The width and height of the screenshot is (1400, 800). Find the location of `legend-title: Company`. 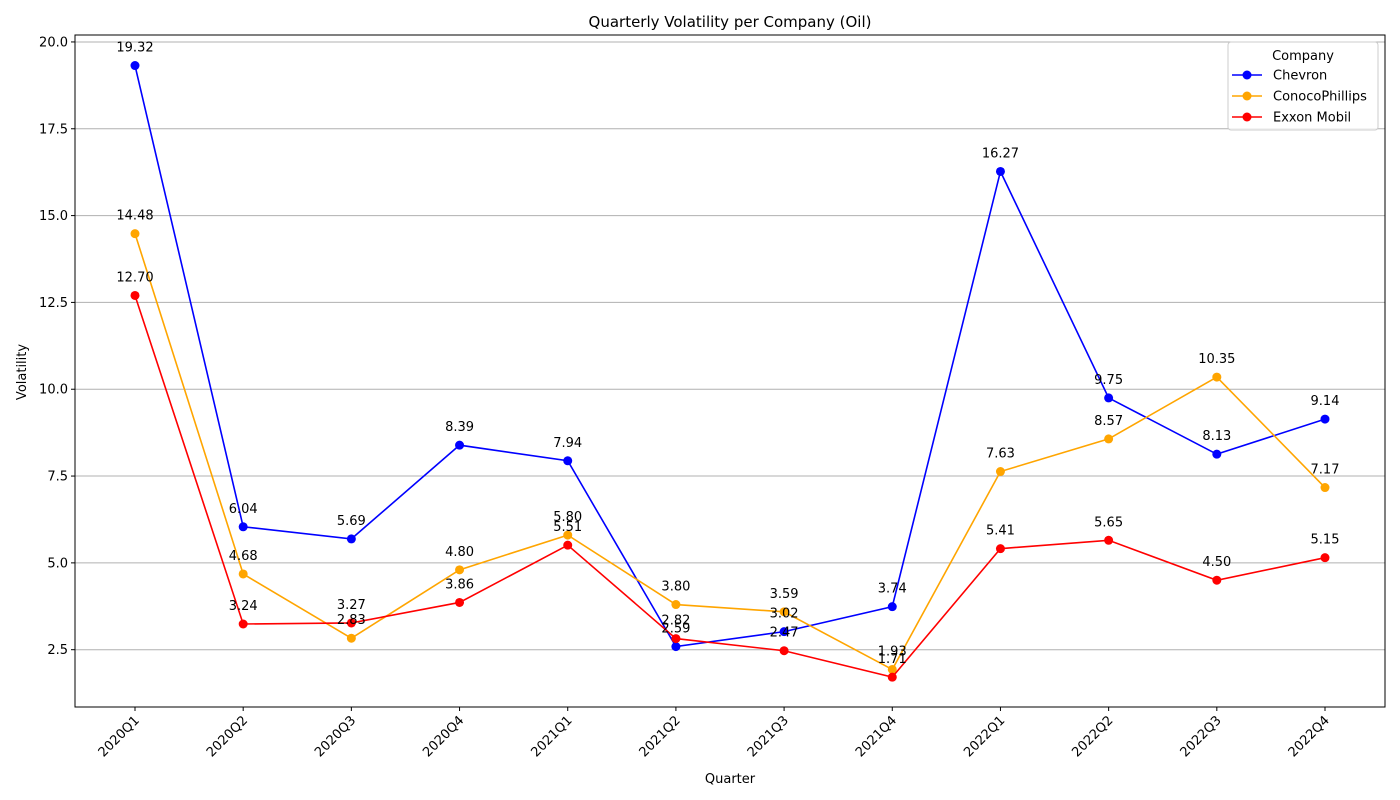

legend-title: Company is located at coordinates (1303, 56).